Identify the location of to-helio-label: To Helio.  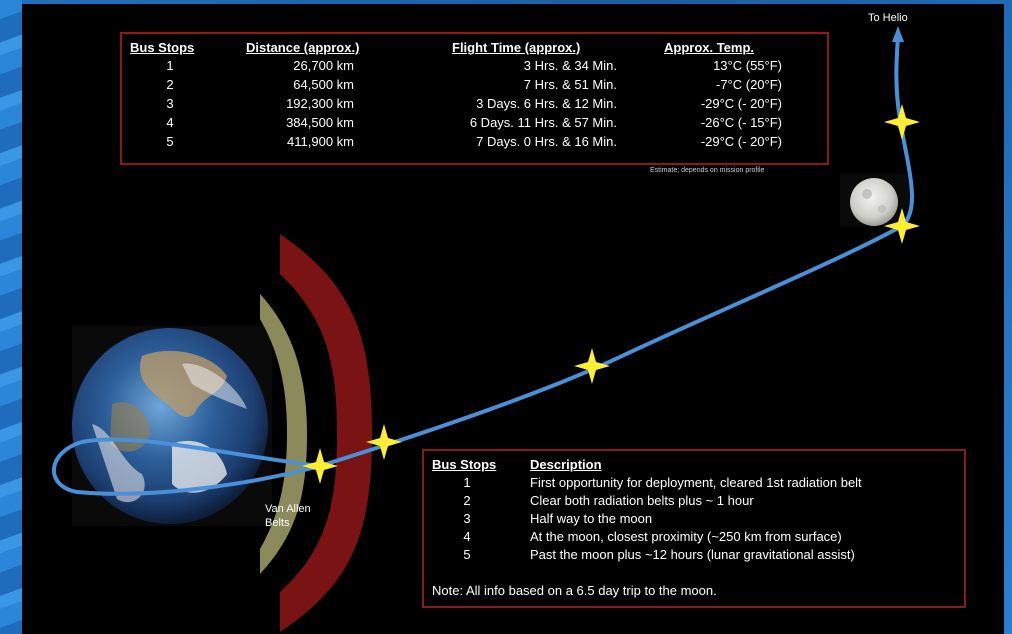
(888, 18).